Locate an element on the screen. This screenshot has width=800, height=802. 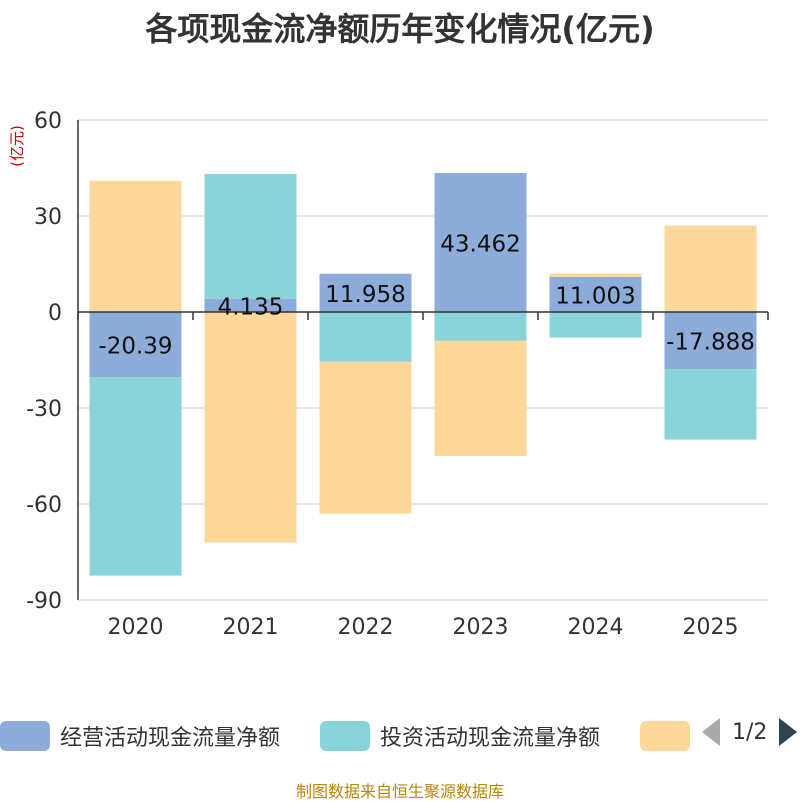
data-label: 11.003 is located at coordinates (595, 296).